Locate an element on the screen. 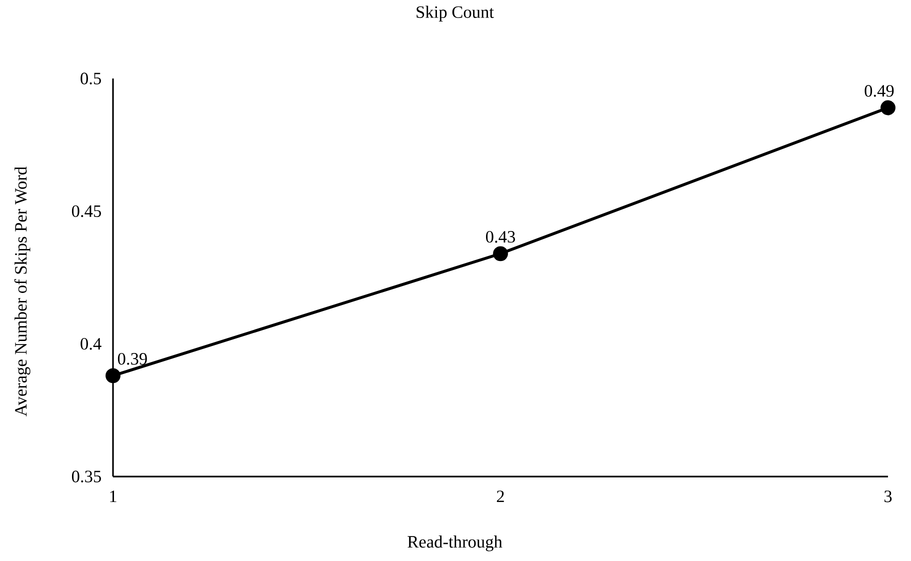 This screenshot has height=561, width=911. data-label: 0.39 is located at coordinates (132, 359).